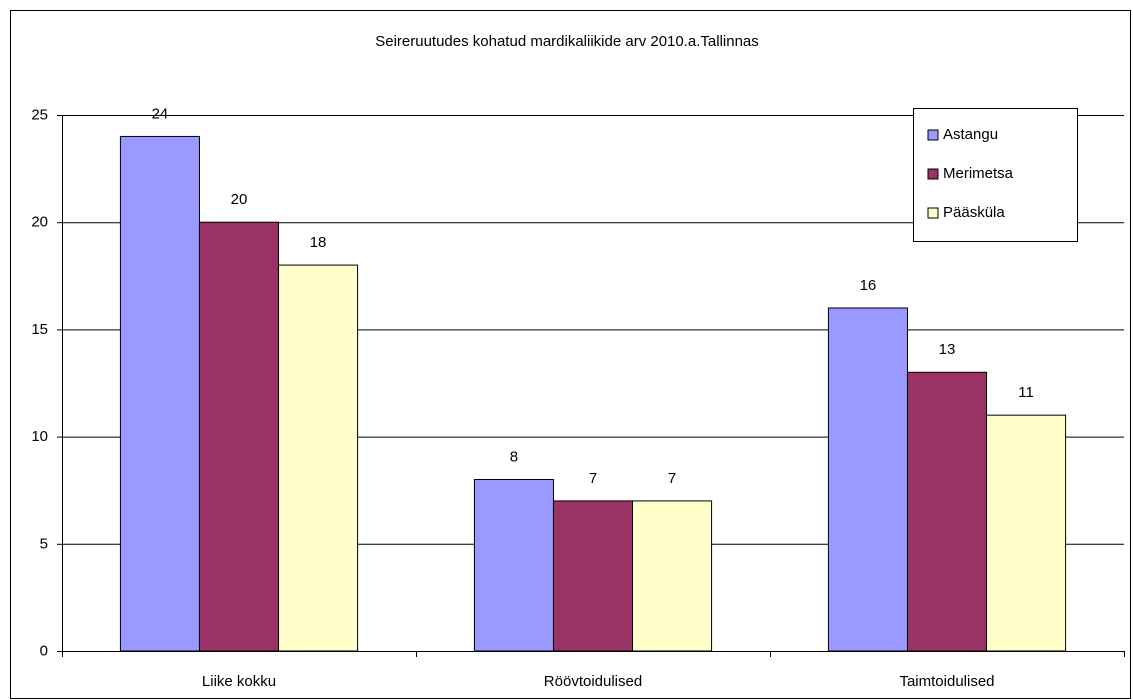 This screenshot has width=1133, height=700. Describe the element at coordinates (868, 285) in the screenshot. I see `data-label: 16` at that location.